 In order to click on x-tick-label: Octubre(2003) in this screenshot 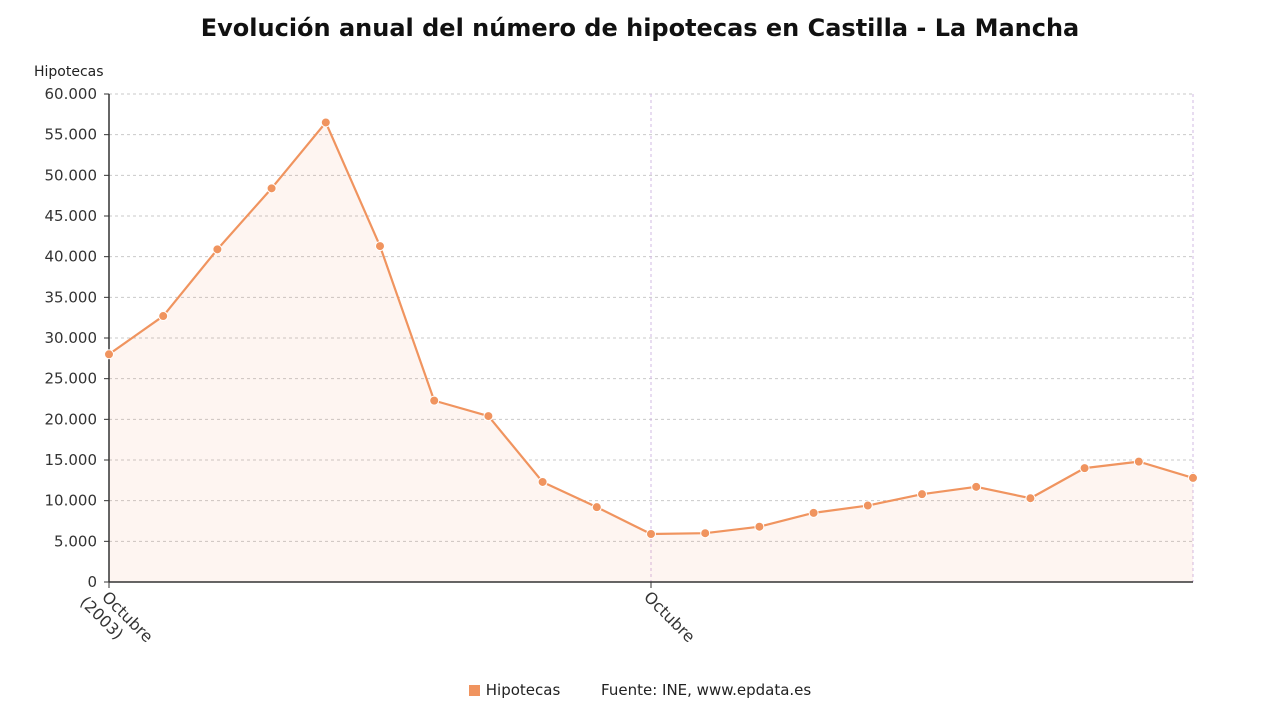, I will do `click(116, 619)`.